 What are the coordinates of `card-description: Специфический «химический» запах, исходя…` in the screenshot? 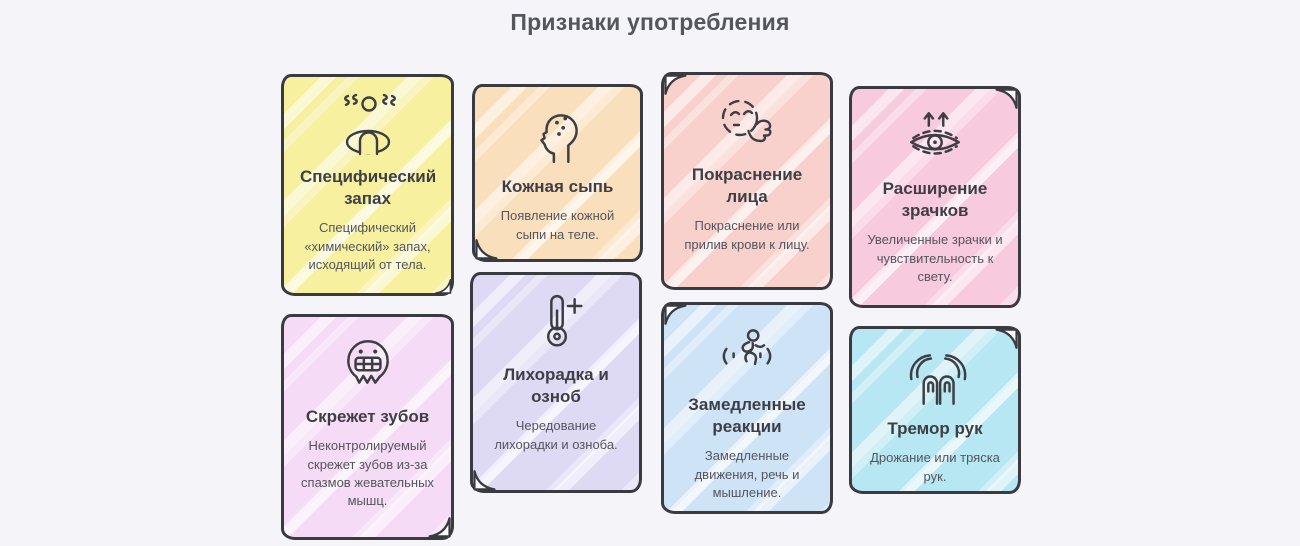 It's located at (367, 246).